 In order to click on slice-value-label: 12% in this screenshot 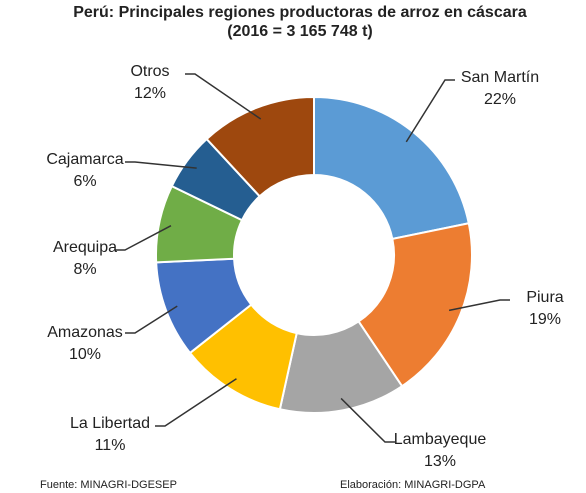, I will do `click(150, 93)`.